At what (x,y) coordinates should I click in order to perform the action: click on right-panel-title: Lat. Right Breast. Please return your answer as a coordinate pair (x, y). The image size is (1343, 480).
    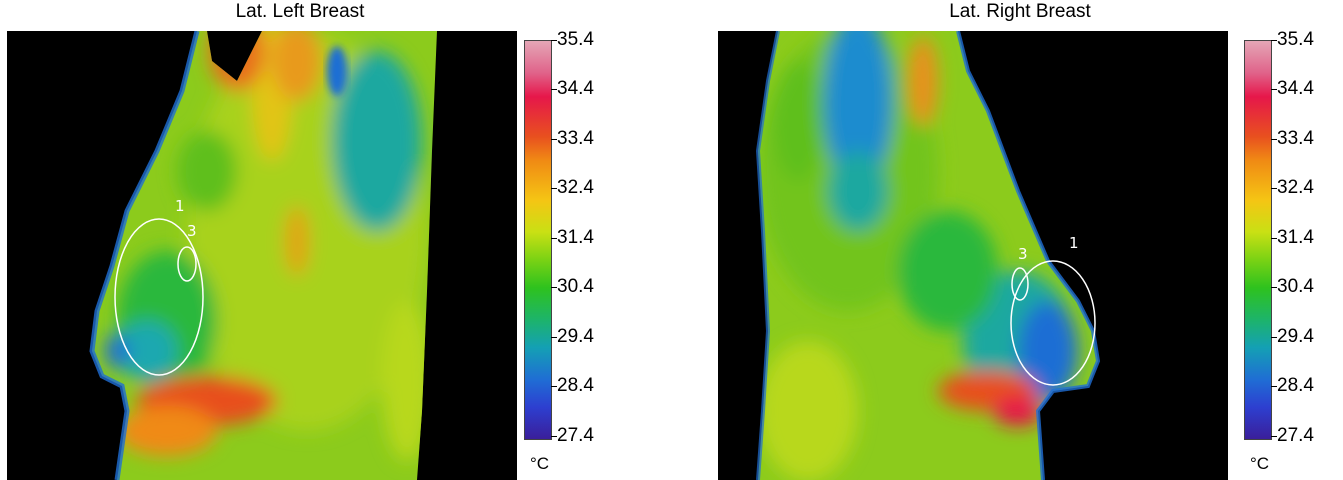
    Looking at the image, I should click on (1020, 11).